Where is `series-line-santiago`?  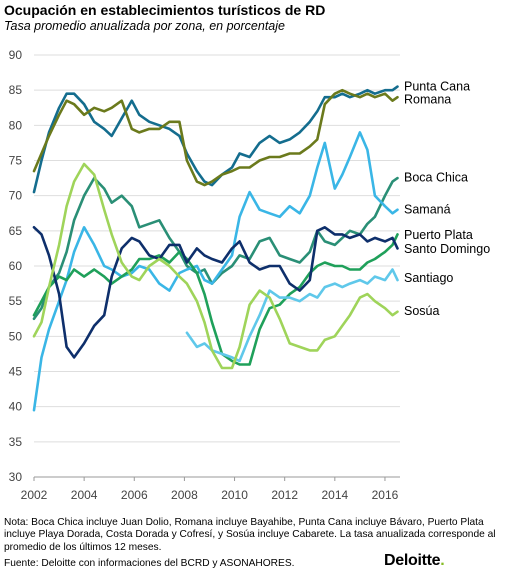 series-line-santiago is located at coordinates (292, 315).